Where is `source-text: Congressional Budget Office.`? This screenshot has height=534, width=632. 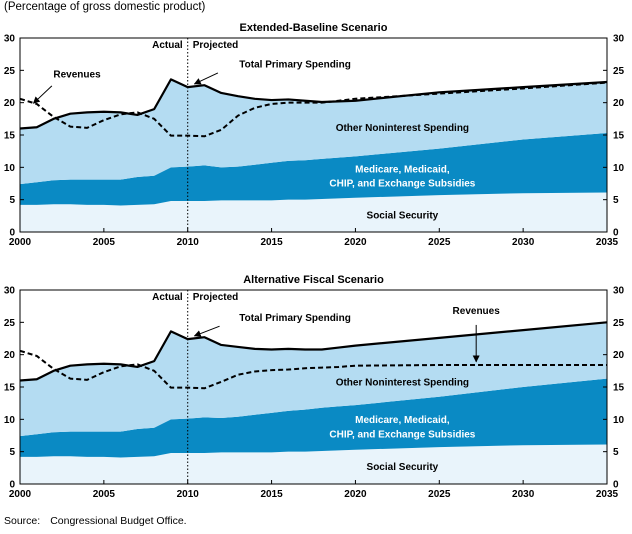
source-text: Congressional Budget Office. is located at coordinates (118, 521).